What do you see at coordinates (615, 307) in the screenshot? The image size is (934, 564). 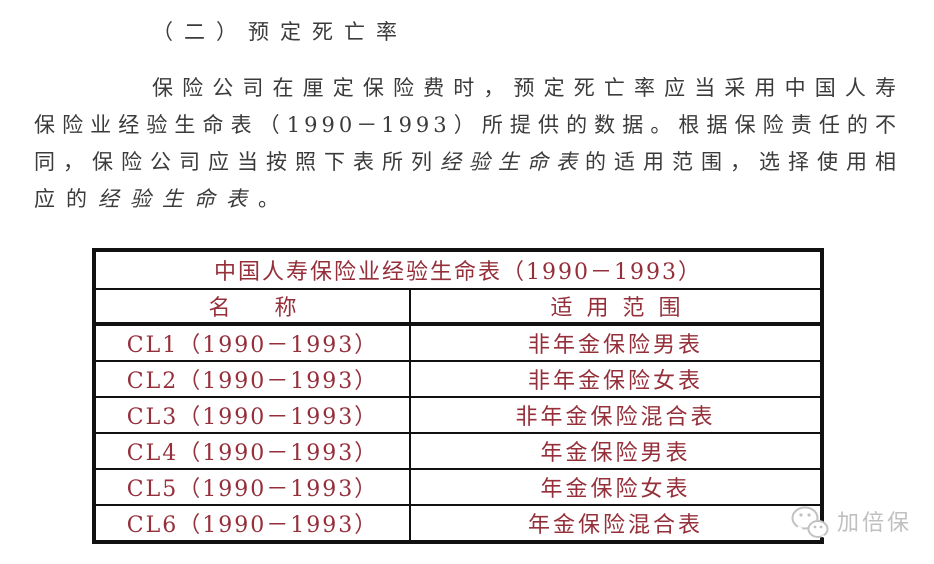 I see `column-header-scope: 适用范围` at bounding box center [615, 307].